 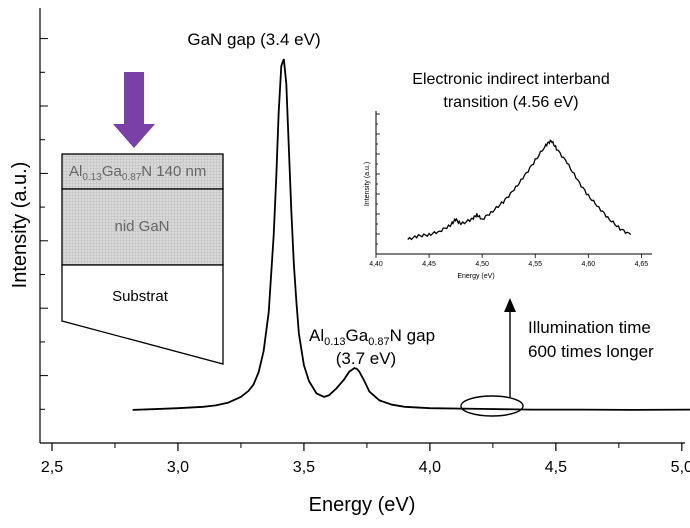 What do you see at coordinates (591, 351) in the screenshot?
I see `illumination-label-line2: 600 times longer` at bounding box center [591, 351].